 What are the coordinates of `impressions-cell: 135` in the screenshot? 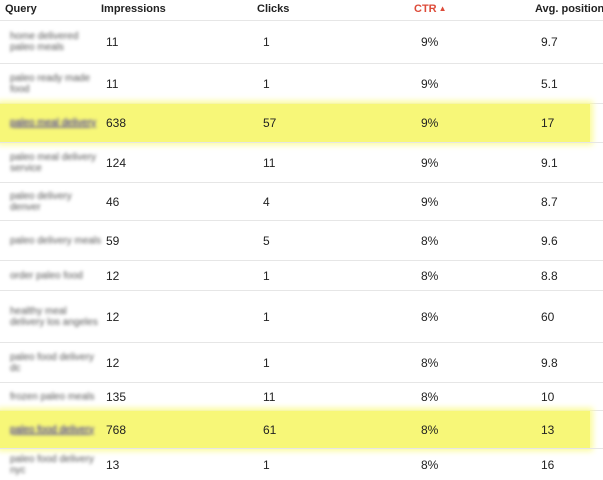 It's located at (116, 396).